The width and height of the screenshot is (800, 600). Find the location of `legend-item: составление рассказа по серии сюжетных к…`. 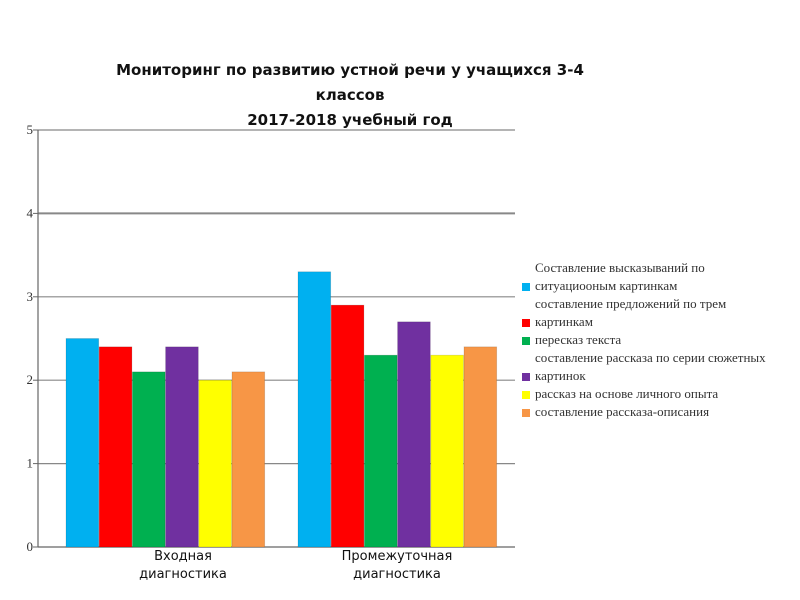

legend-item: составление рассказа по серии сюжетных к… is located at coordinates (652, 367).